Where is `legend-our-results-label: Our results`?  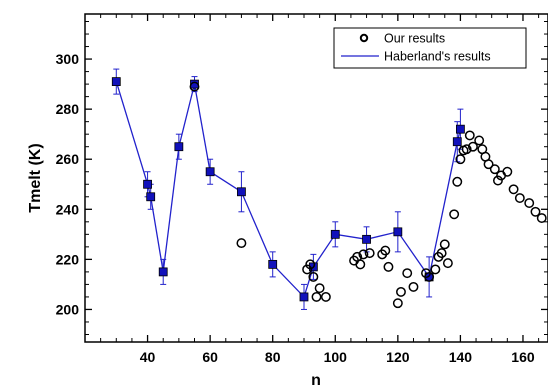 legend-our-results-label: Our results is located at coordinates (414, 39).